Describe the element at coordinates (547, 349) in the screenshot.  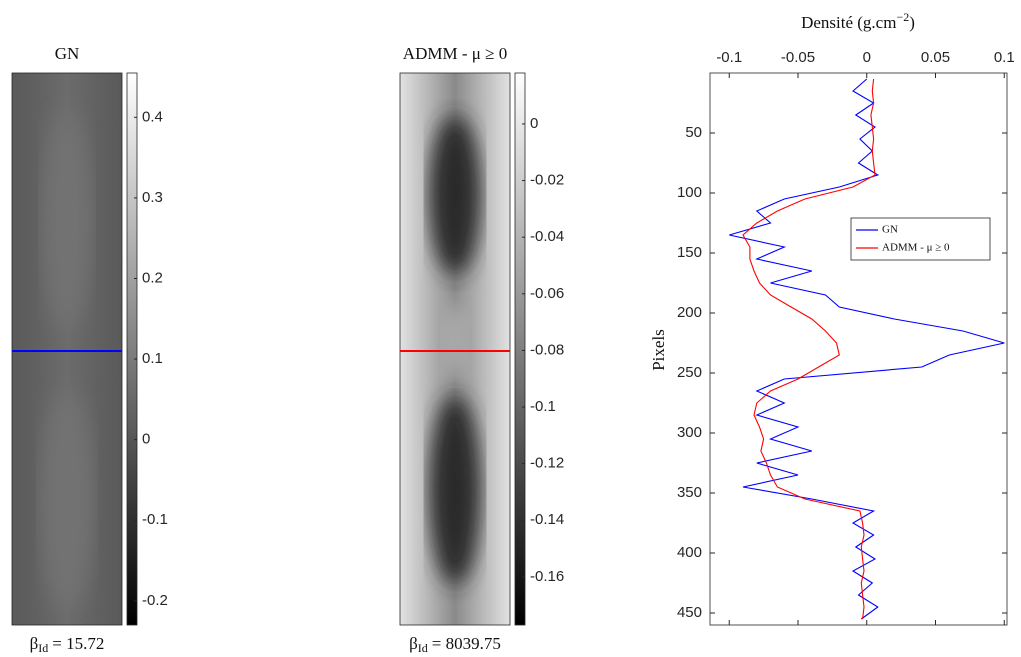
I see `colorbar-tick-label: -0.08` at that location.